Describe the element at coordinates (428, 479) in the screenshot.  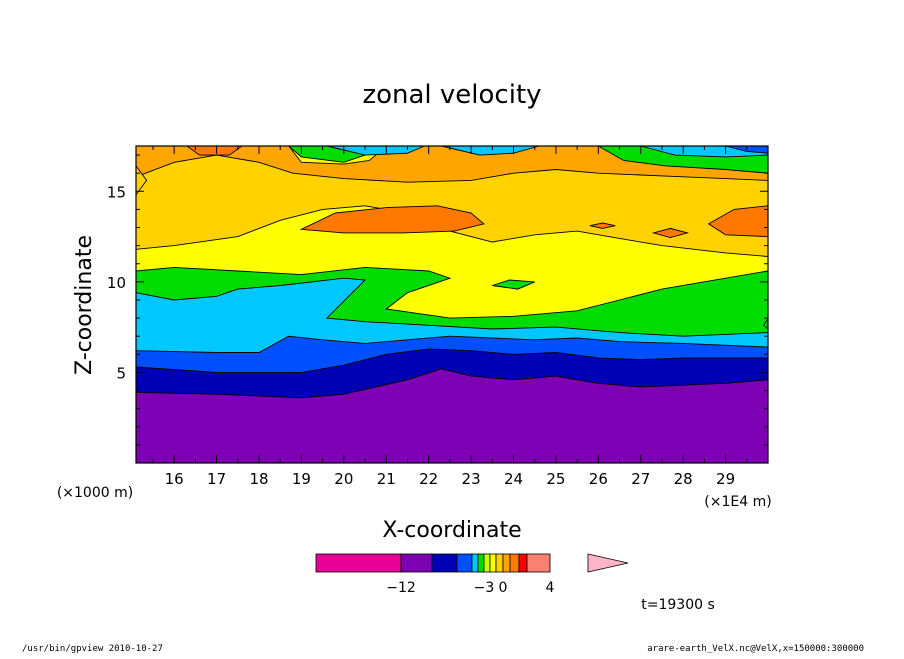
I see `x-tick-label: 22` at that location.